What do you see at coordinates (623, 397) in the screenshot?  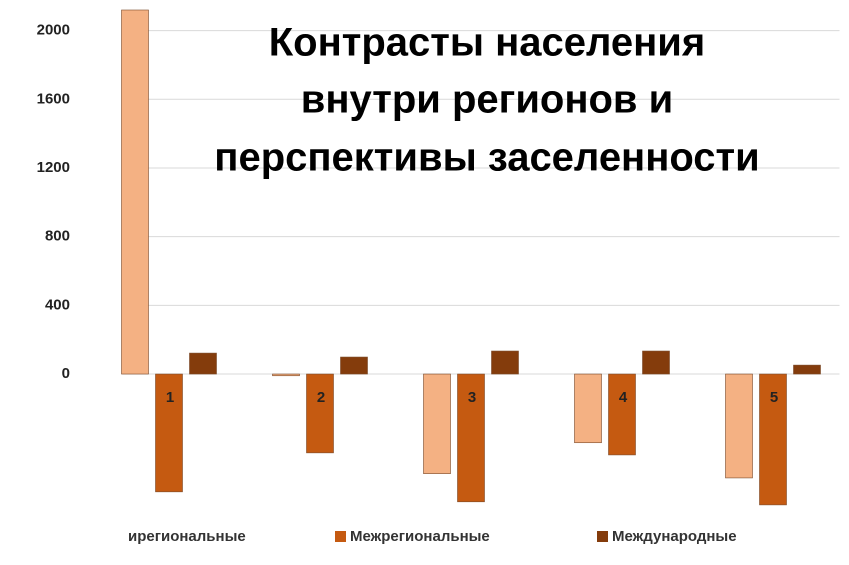 I see `x-tick-label: 4` at bounding box center [623, 397].